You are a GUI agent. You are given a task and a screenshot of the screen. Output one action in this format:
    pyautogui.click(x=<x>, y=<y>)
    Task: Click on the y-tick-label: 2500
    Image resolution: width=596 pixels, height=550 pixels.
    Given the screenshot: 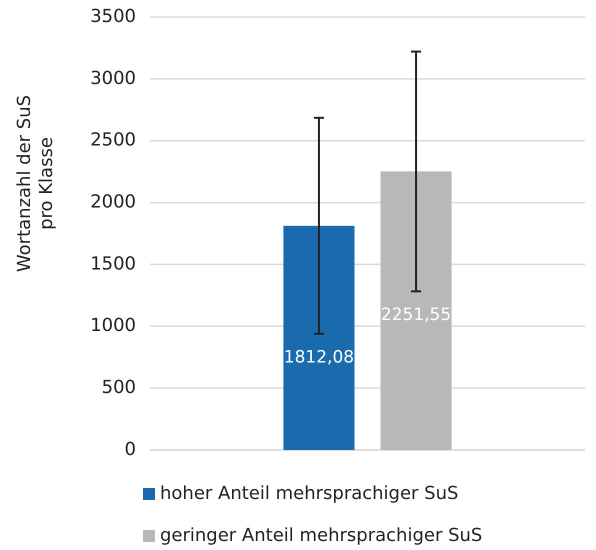 What is the action you would take?
    pyautogui.click(x=113, y=140)
    